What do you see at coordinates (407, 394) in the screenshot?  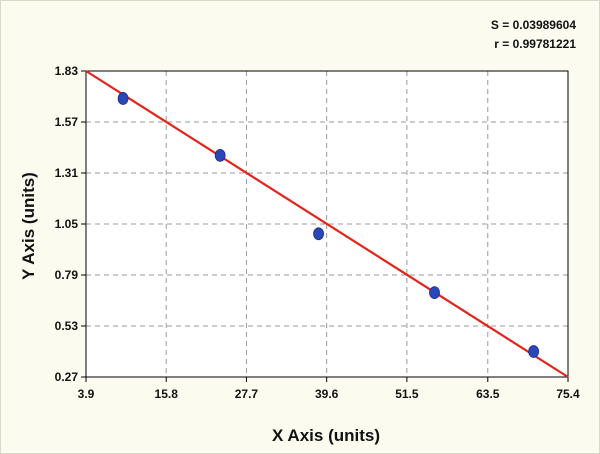 I see `x-tick-label: 51.5` at bounding box center [407, 394].